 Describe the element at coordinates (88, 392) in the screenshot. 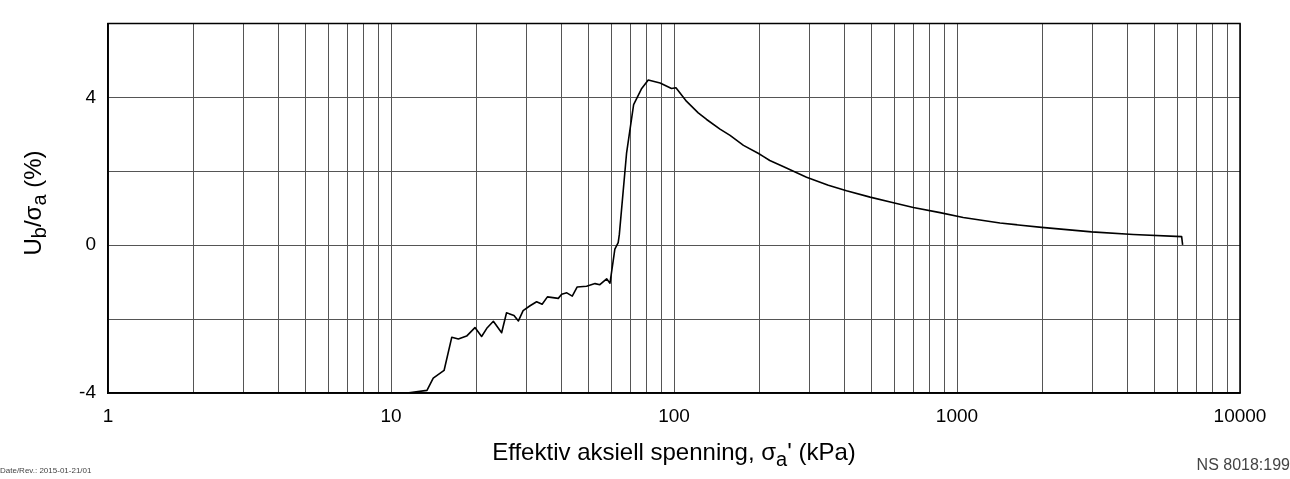

I see `y-tick-label: -4` at that location.